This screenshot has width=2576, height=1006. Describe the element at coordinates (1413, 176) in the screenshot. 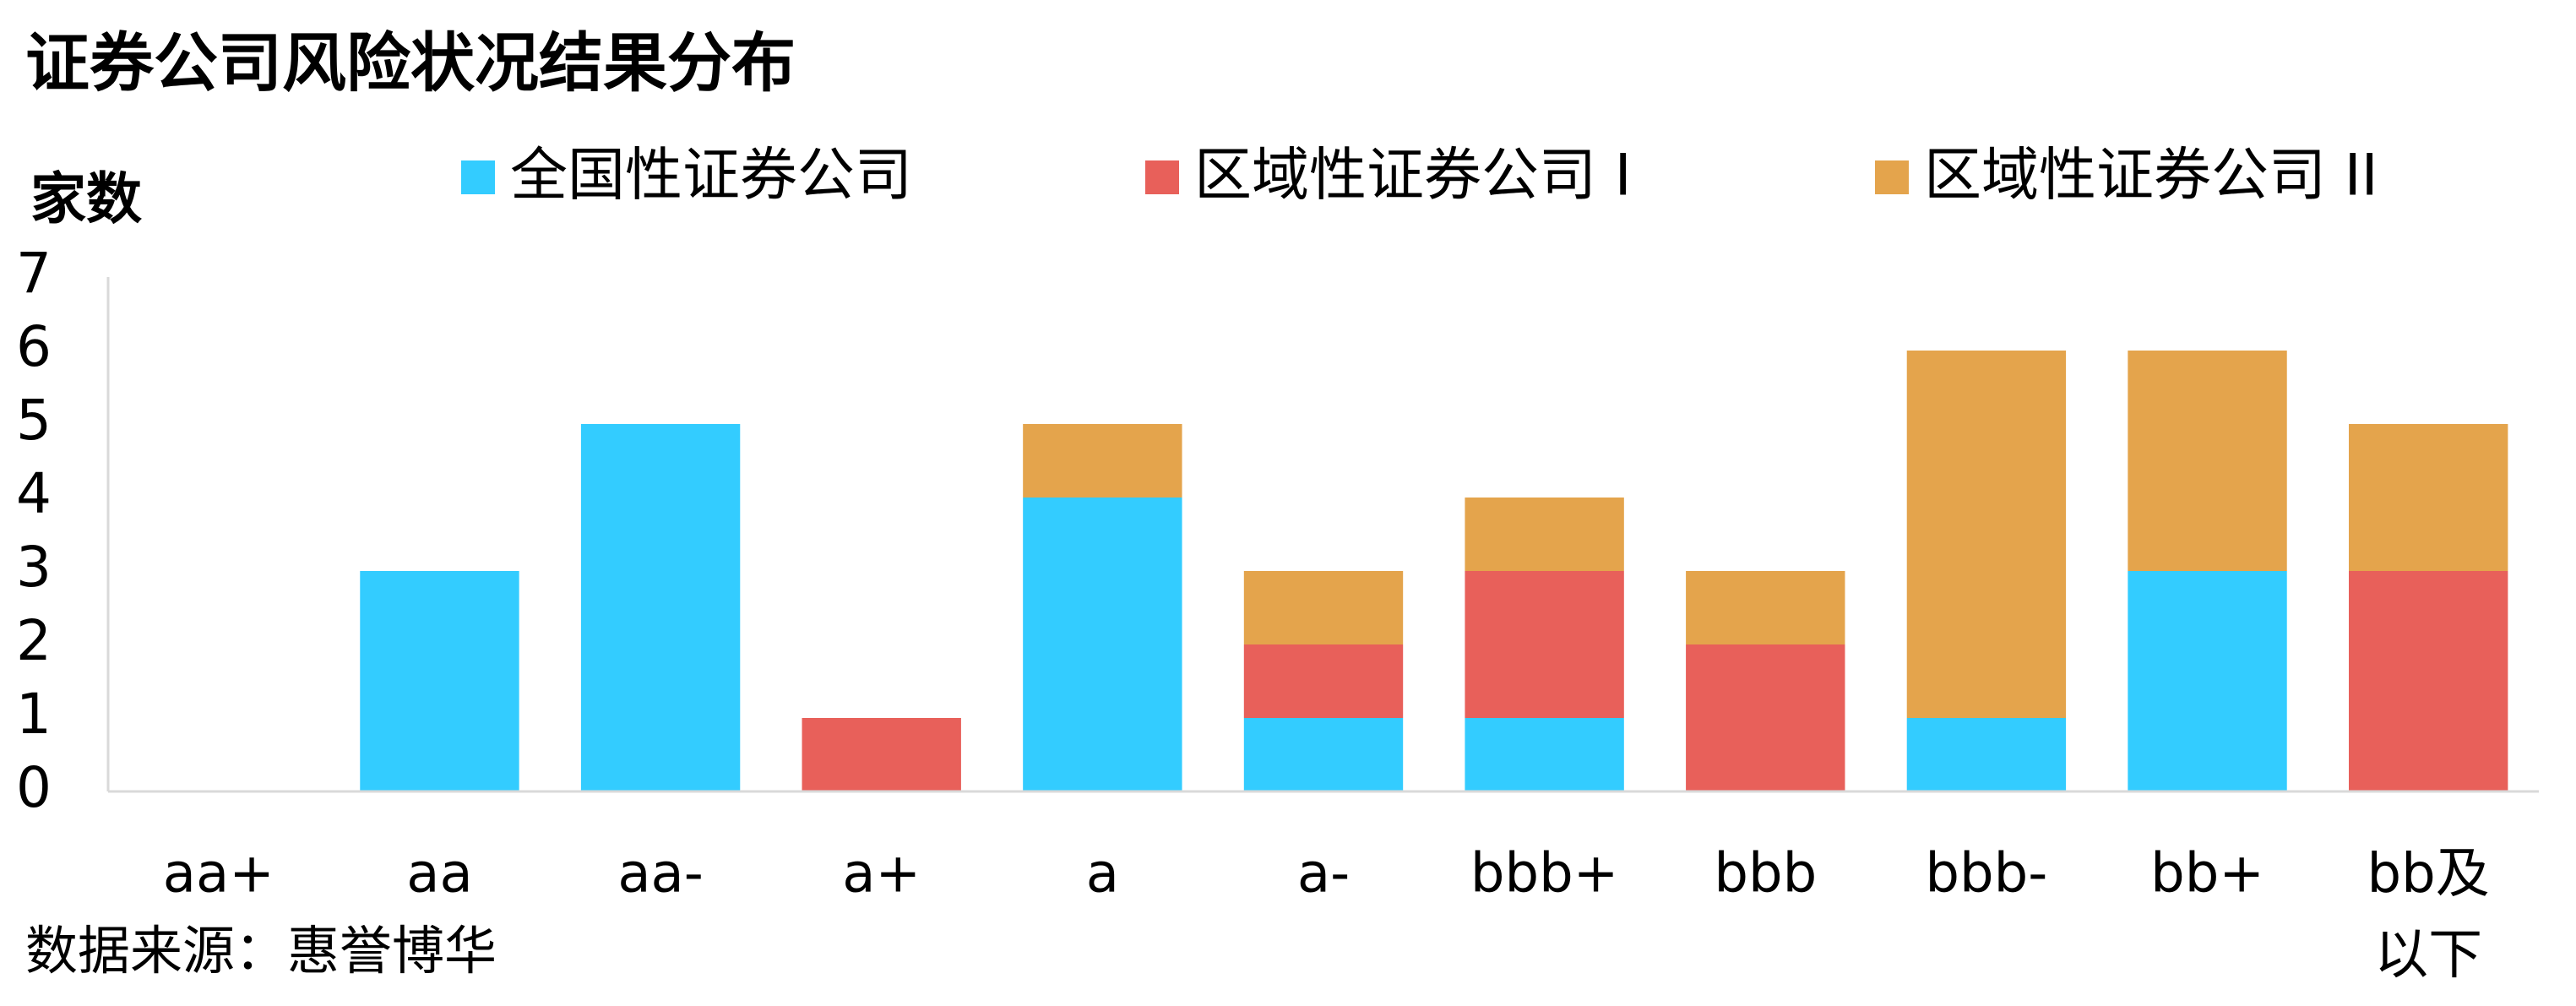

I see `legend-label: 区域性证券公司 I` at that location.